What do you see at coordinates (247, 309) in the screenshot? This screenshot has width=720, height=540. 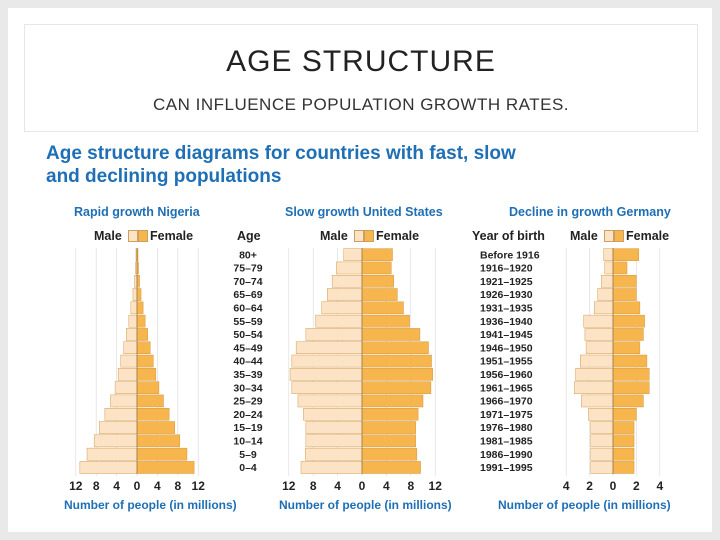 I see `age-label: 60–64` at bounding box center [247, 309].